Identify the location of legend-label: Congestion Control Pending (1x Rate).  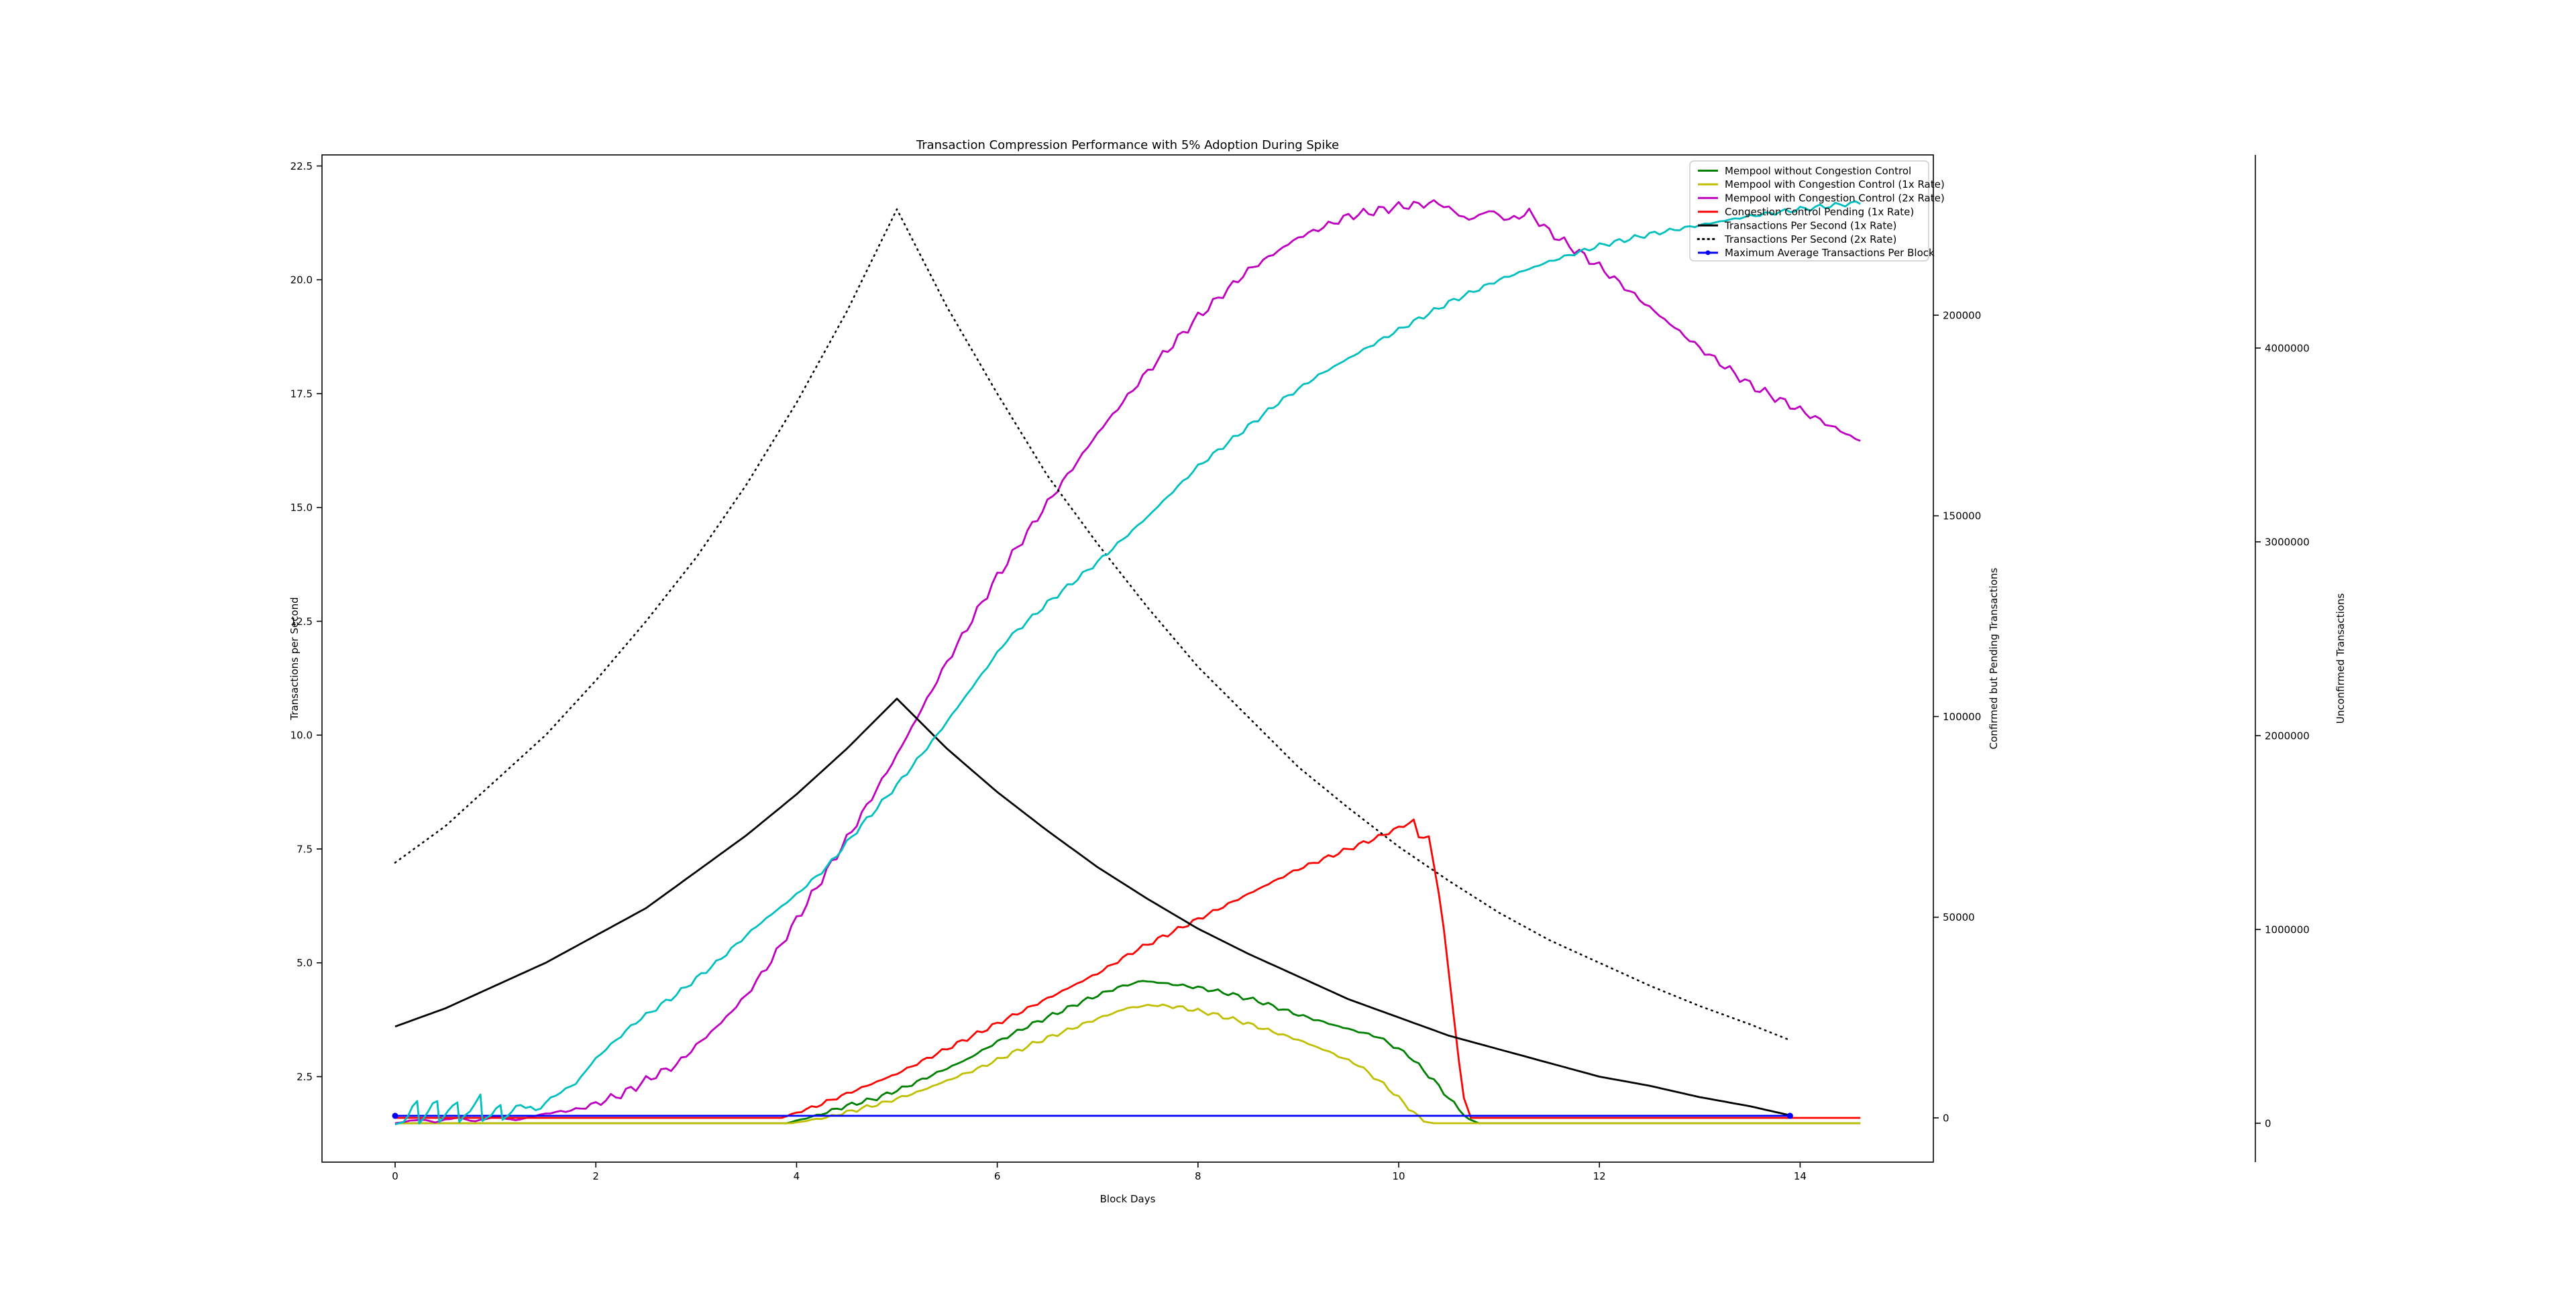
(1819, 212).